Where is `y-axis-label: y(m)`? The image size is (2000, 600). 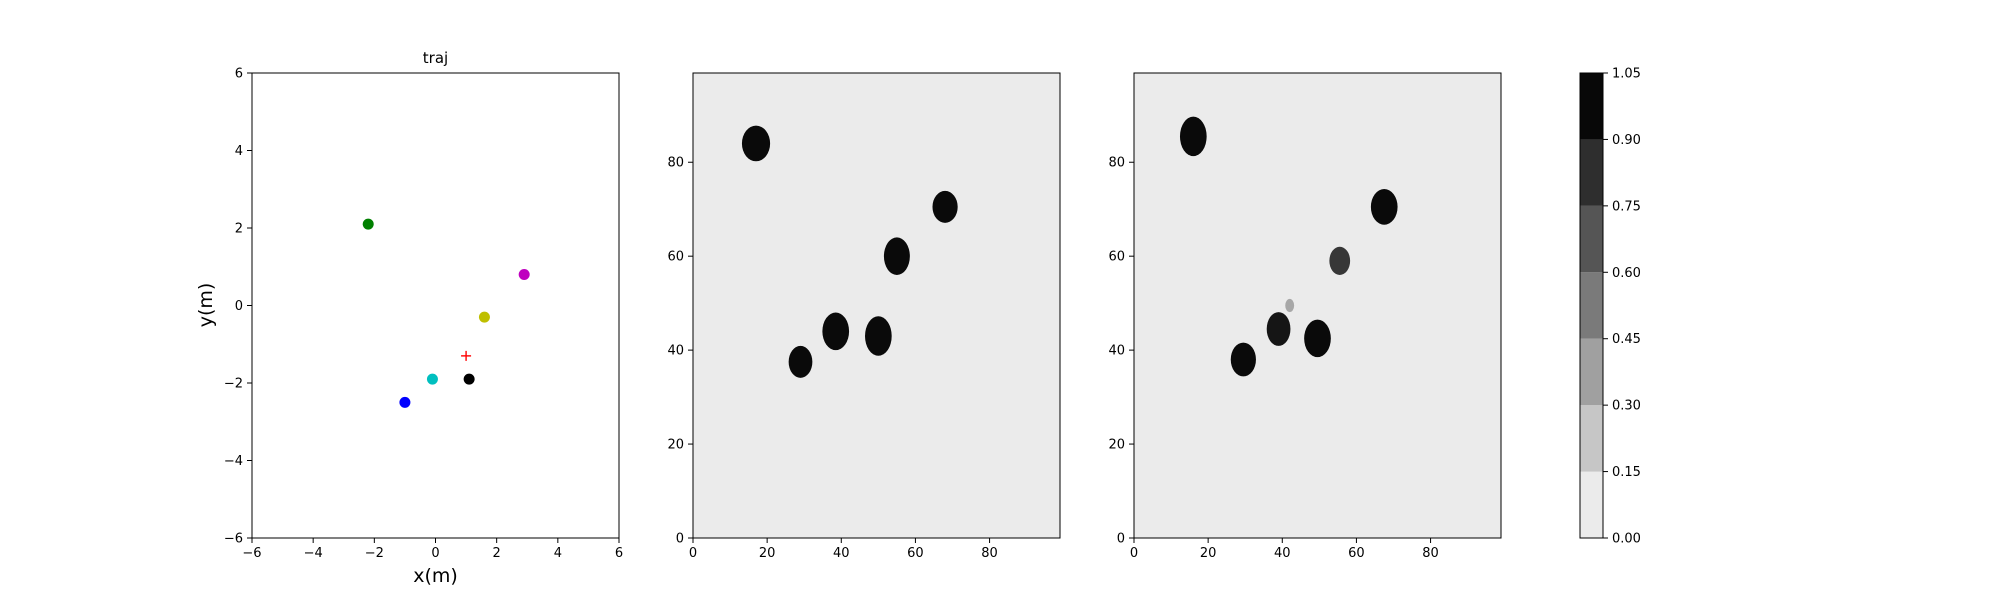
y-axis-label: y(m) is located at coordinates (206, 305).